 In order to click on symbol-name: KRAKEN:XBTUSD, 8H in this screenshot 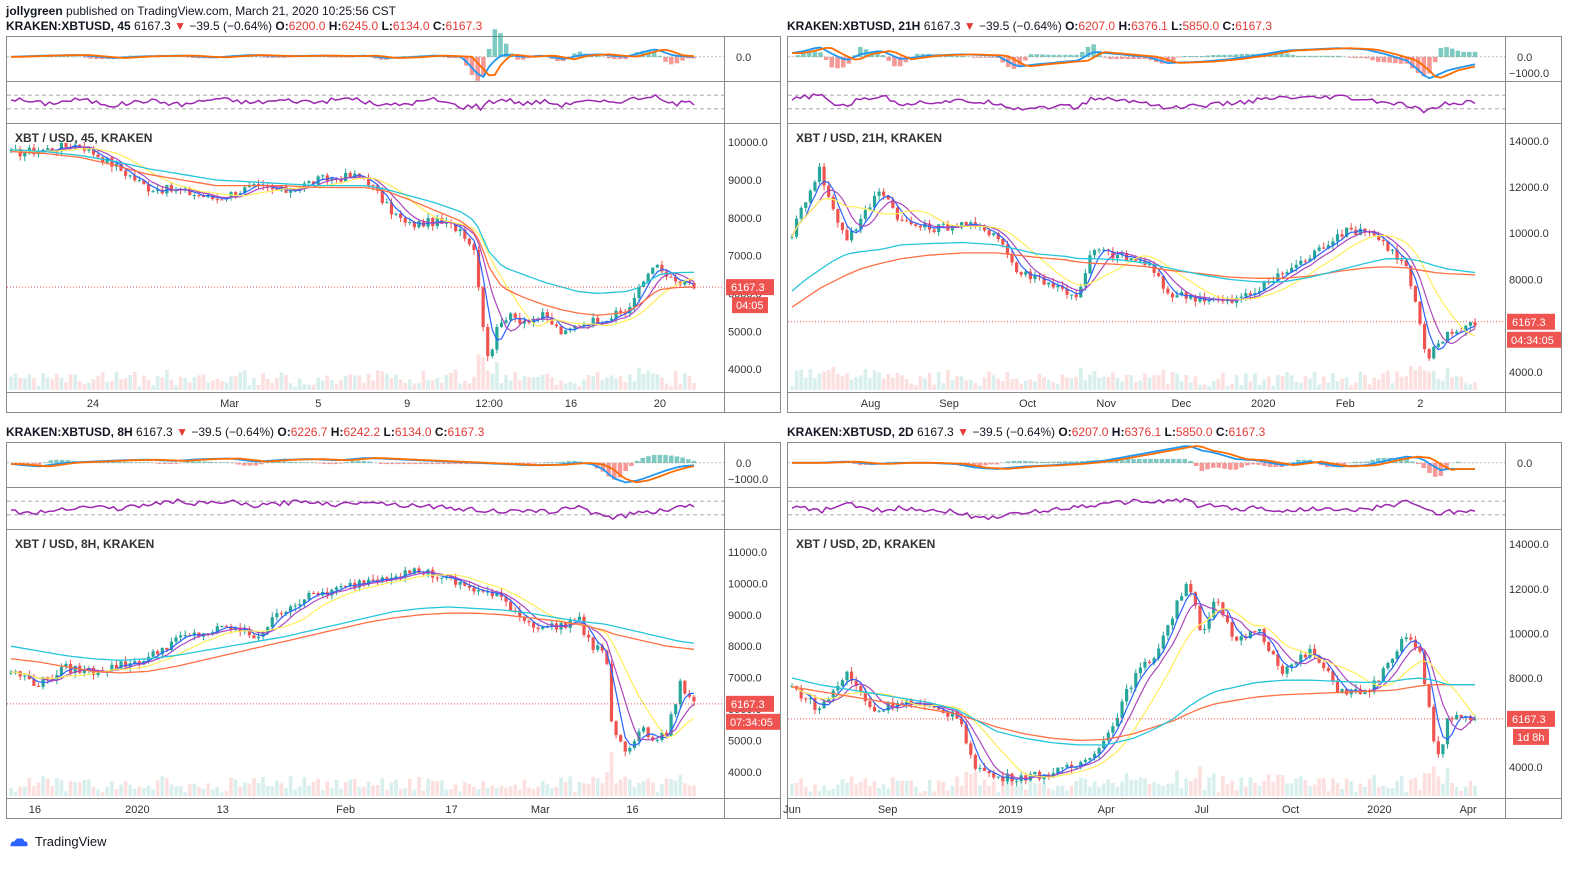, I will do `click(69, 432)`.